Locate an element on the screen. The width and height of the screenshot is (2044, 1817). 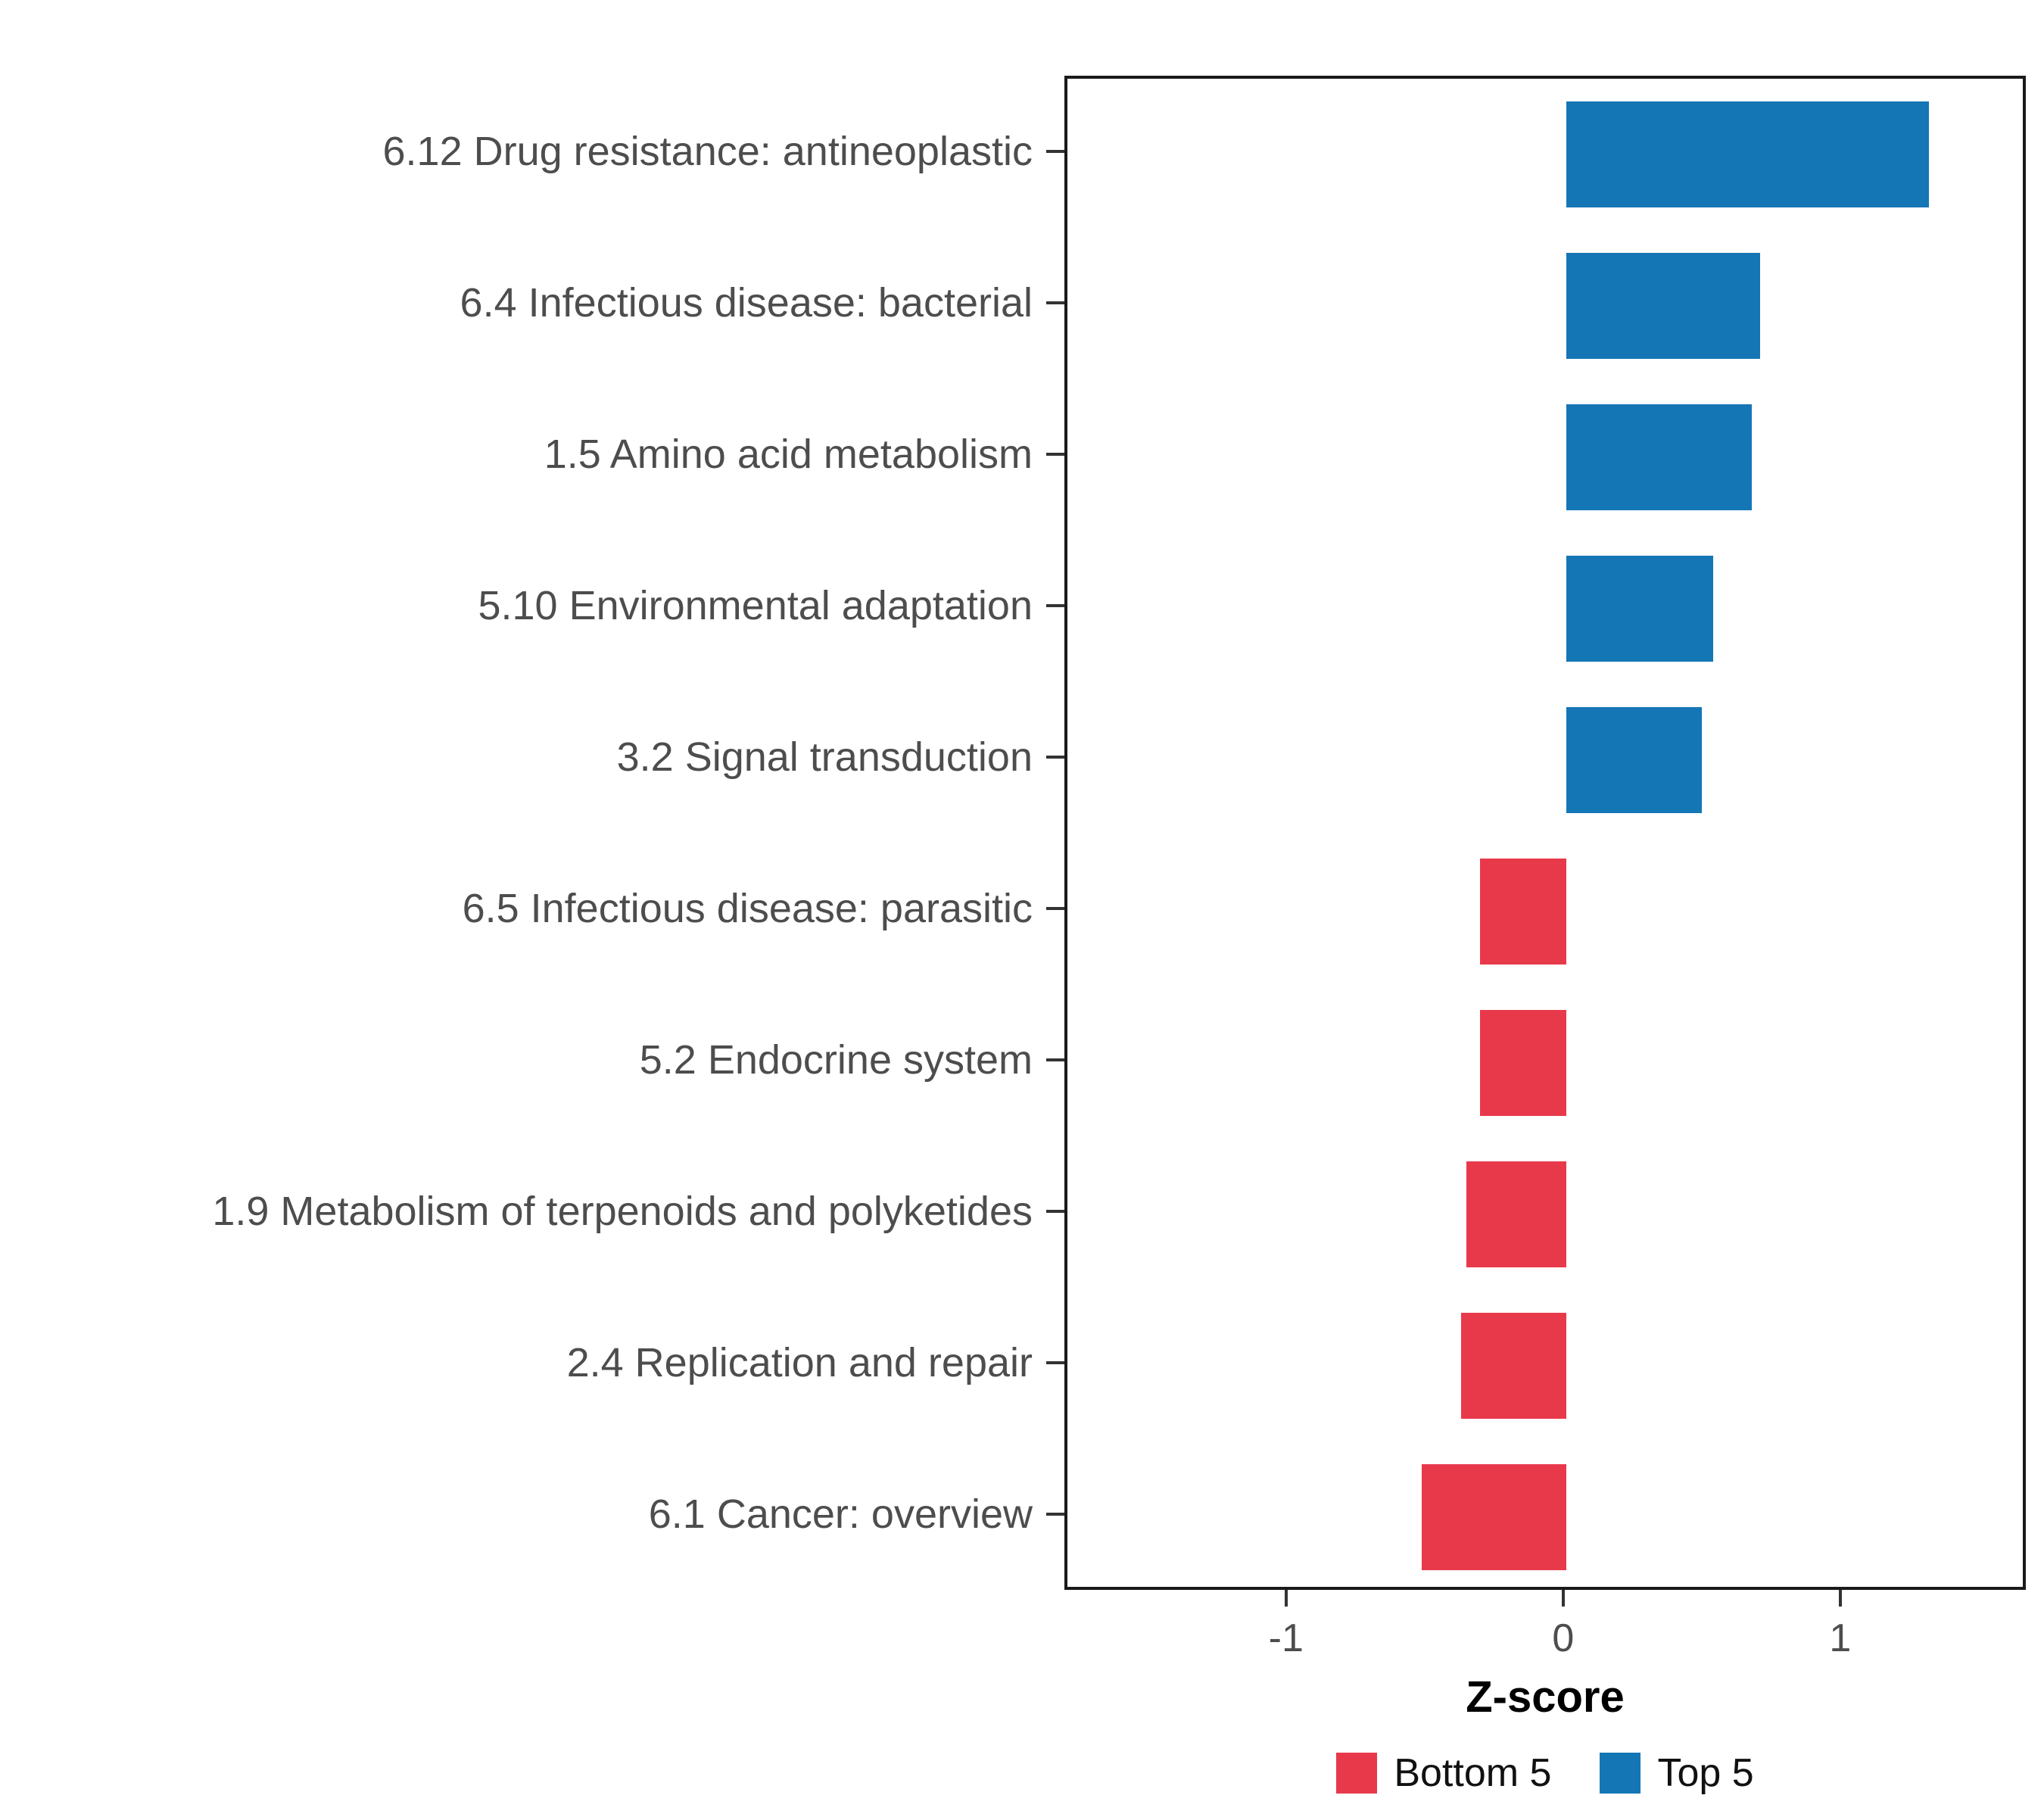
category-label: 3.2 Signal transduction is located at coordinates (824, 757).